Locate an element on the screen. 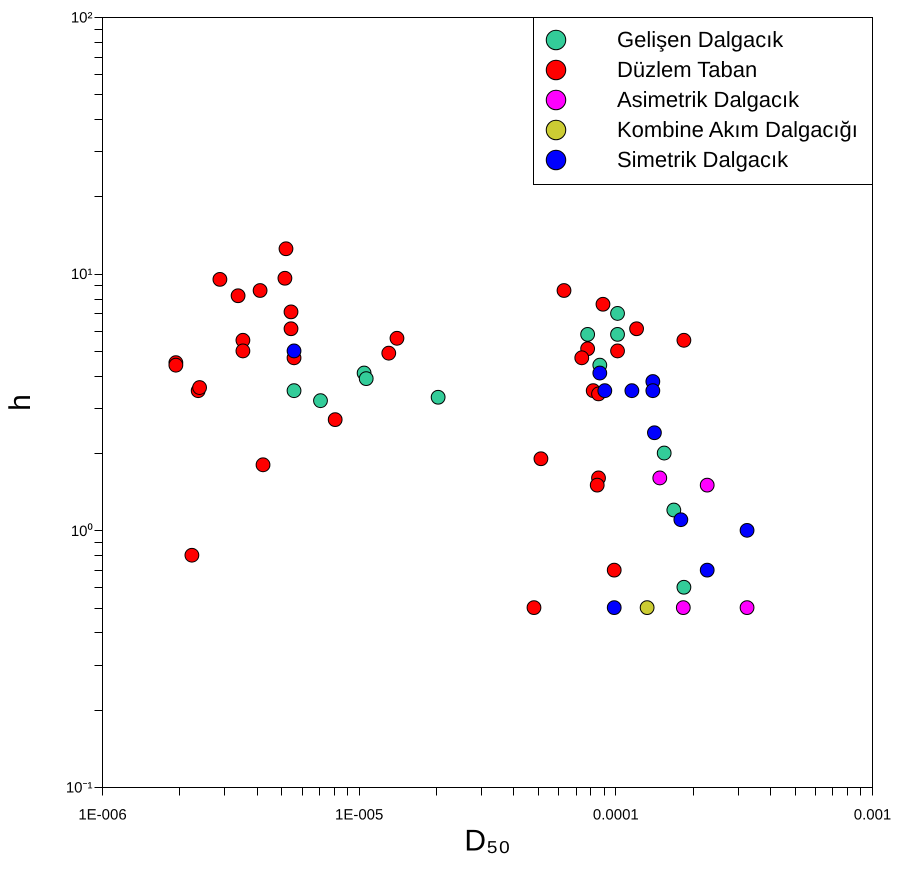  x-tick-label: 1E-005 is located at coordinates (359, 815).